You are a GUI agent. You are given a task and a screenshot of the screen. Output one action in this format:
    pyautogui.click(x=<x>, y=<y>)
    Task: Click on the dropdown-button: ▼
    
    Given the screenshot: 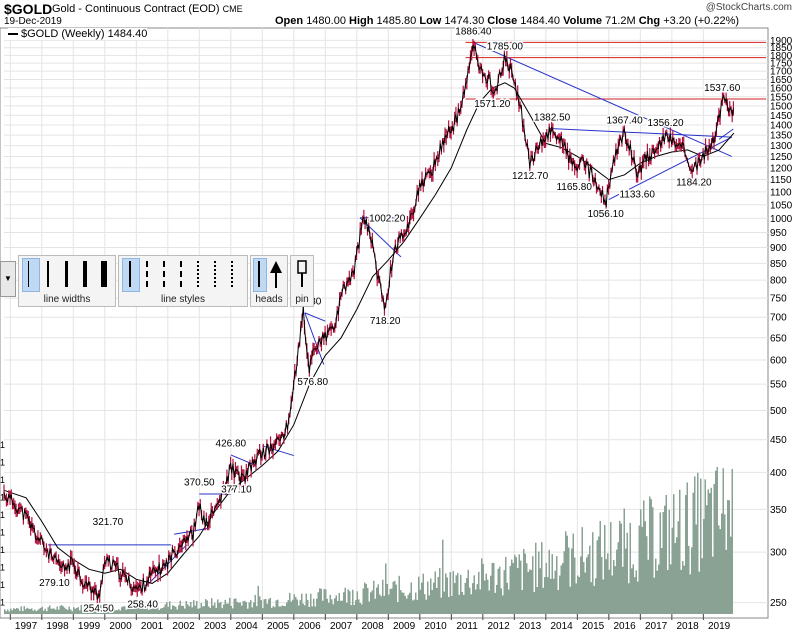 What is the action you would take?
    pyautogui.click(x=8, y=279)
    